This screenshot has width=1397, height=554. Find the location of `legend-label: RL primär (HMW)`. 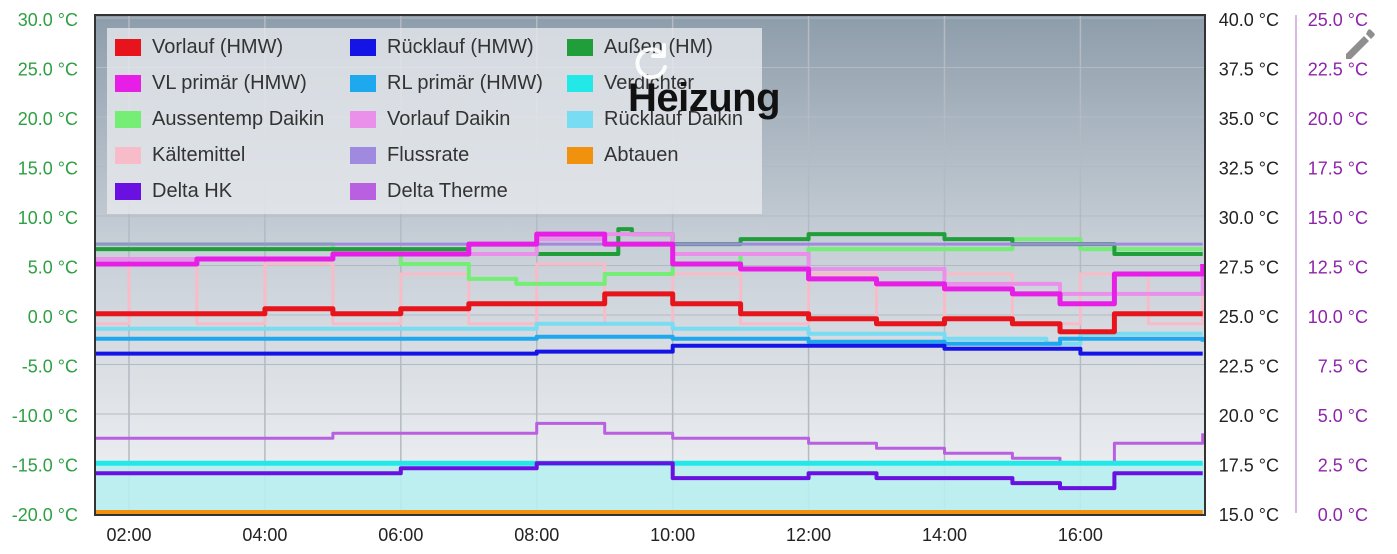

legend-label: RL primär (HMW) is located at coordinates (465, 82).